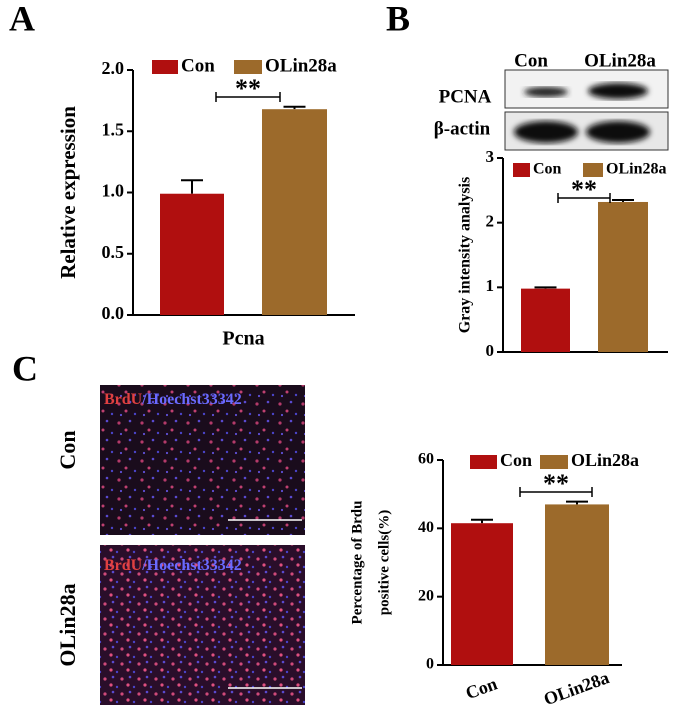 The image size is (685, 709). What do you see at coordinates (113, 313) in the screenshot?
I see `y-tick-label: 0.0` at bounding box center [113, 313].